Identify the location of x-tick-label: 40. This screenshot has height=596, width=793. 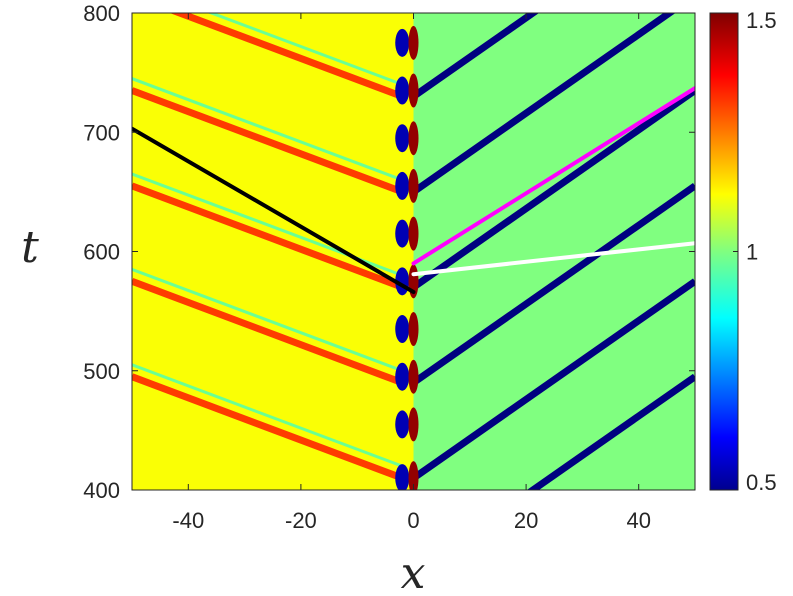
(638, 520).